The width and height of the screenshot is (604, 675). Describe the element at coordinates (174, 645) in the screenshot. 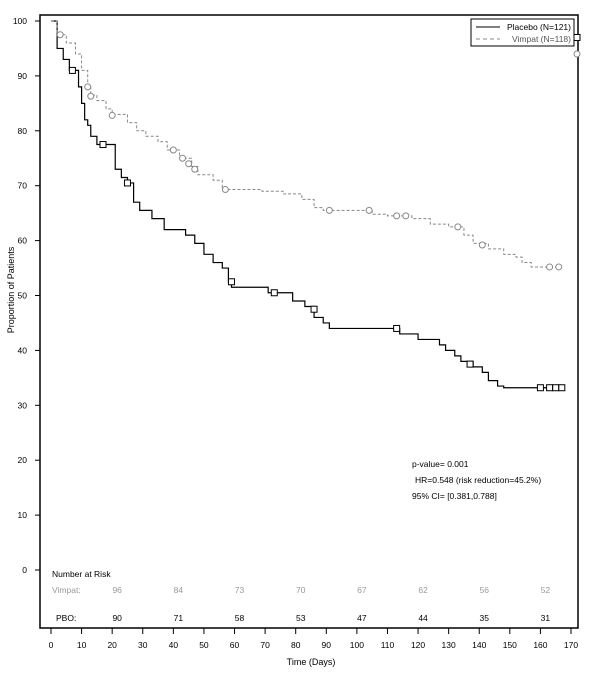

I see `x-tick-label: 40` at that location.